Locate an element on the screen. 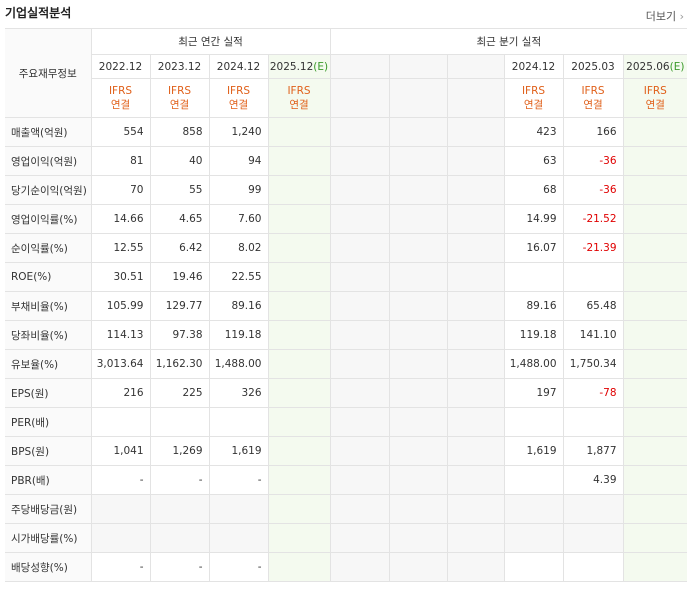 This screenshot has width=696, height=591. data-row: 주당배당금(원) is located at coordinates (346, 509).